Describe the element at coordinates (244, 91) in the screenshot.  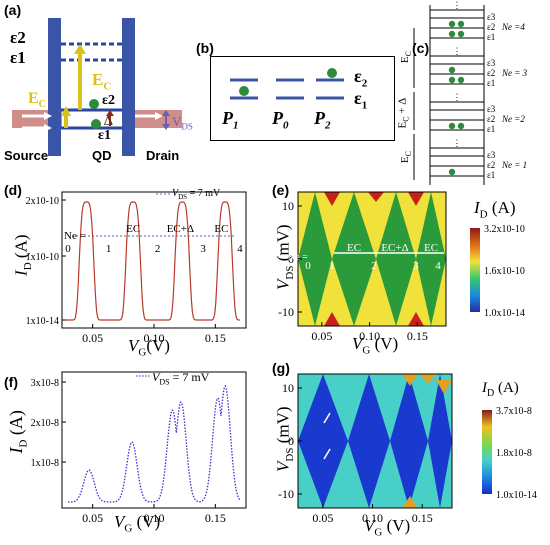
I see `p1-dot` at that location.